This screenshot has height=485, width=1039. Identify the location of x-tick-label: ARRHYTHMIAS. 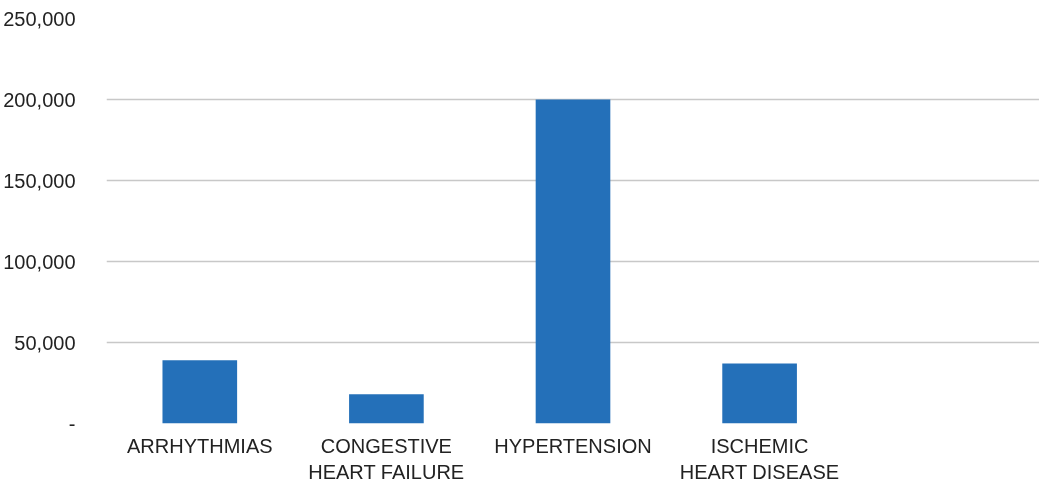
(200, 445).